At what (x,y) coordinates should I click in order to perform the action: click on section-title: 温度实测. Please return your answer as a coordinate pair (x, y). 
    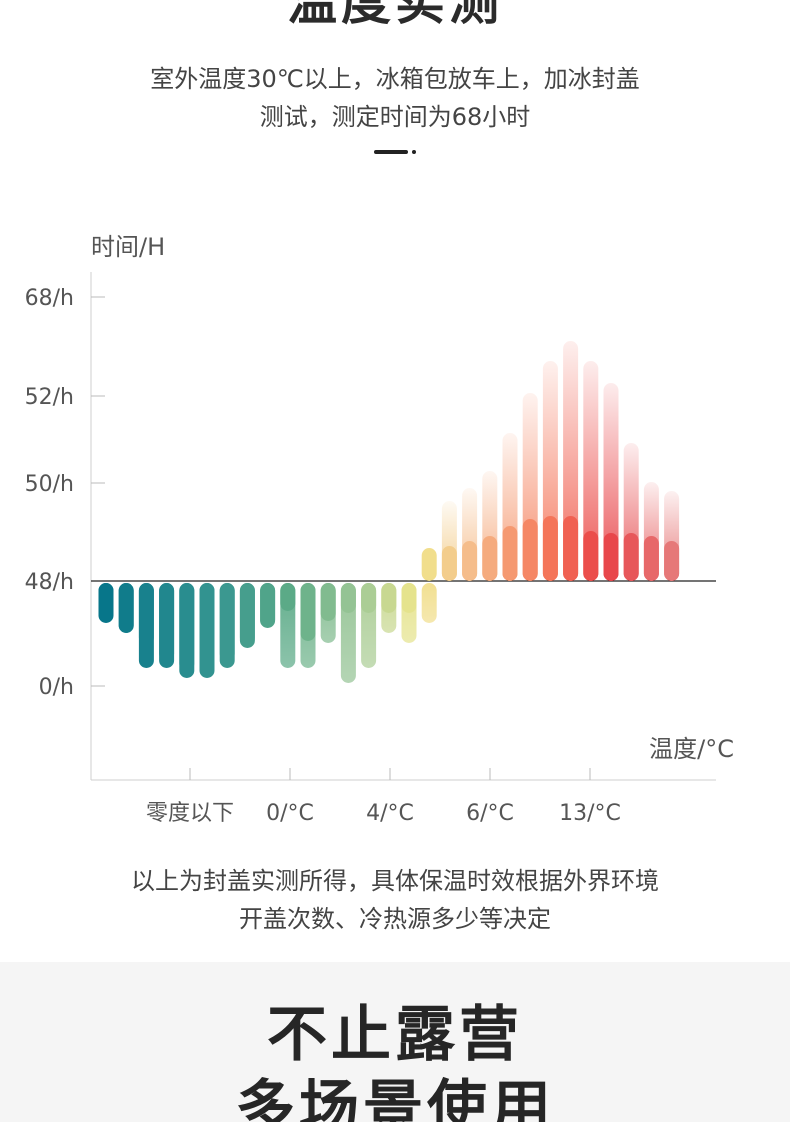
    Looking at the image, I should click on (395, 15).